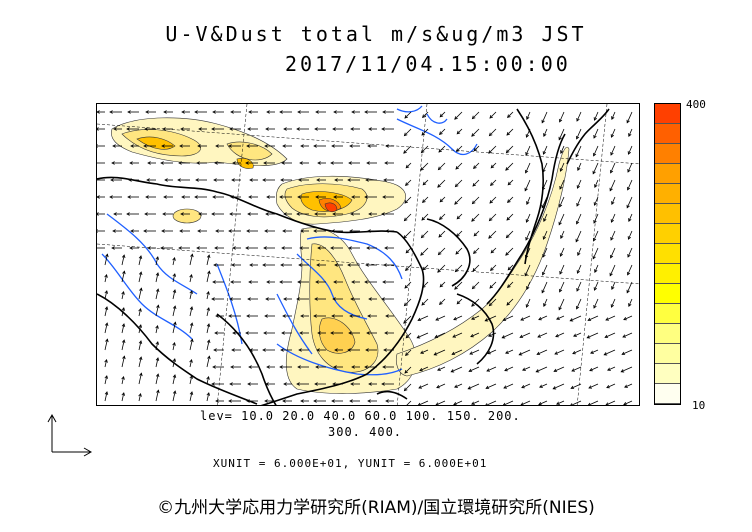 This screenshot has width=752, height=532. What do you see at coordinates (667, 174) in the screenshot?
I see `color-scale-segment` at bounding box center [667, 174].